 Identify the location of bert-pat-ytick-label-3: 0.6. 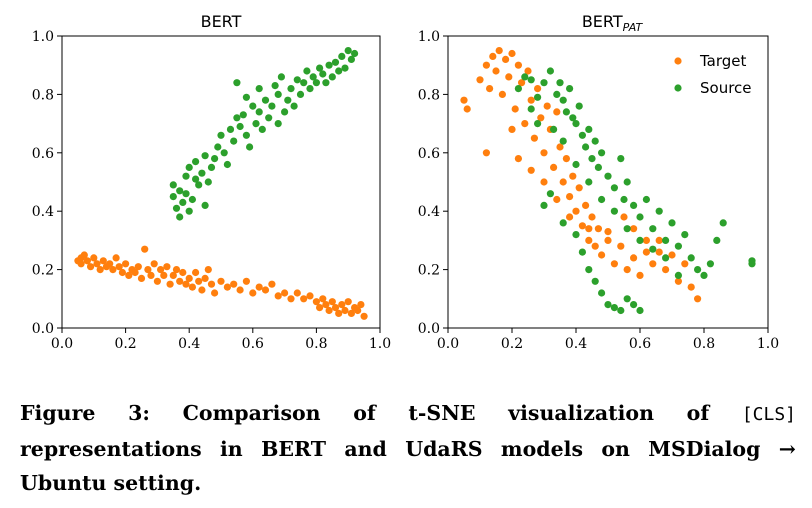
(429, 154).